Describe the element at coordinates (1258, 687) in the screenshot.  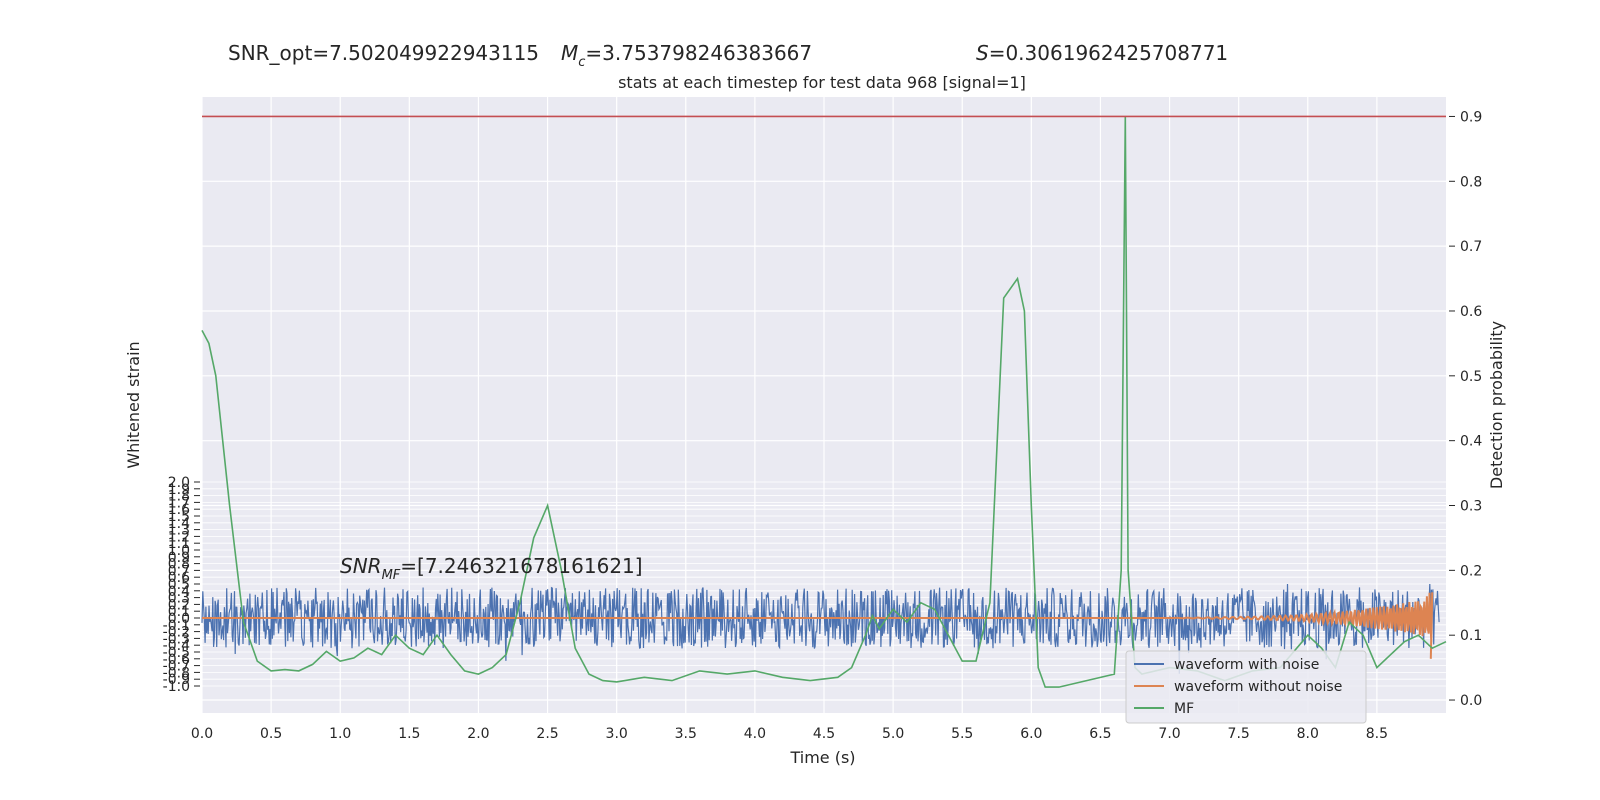
I see `legend-label-waveform-without-noise: waveform without noise` at that location.